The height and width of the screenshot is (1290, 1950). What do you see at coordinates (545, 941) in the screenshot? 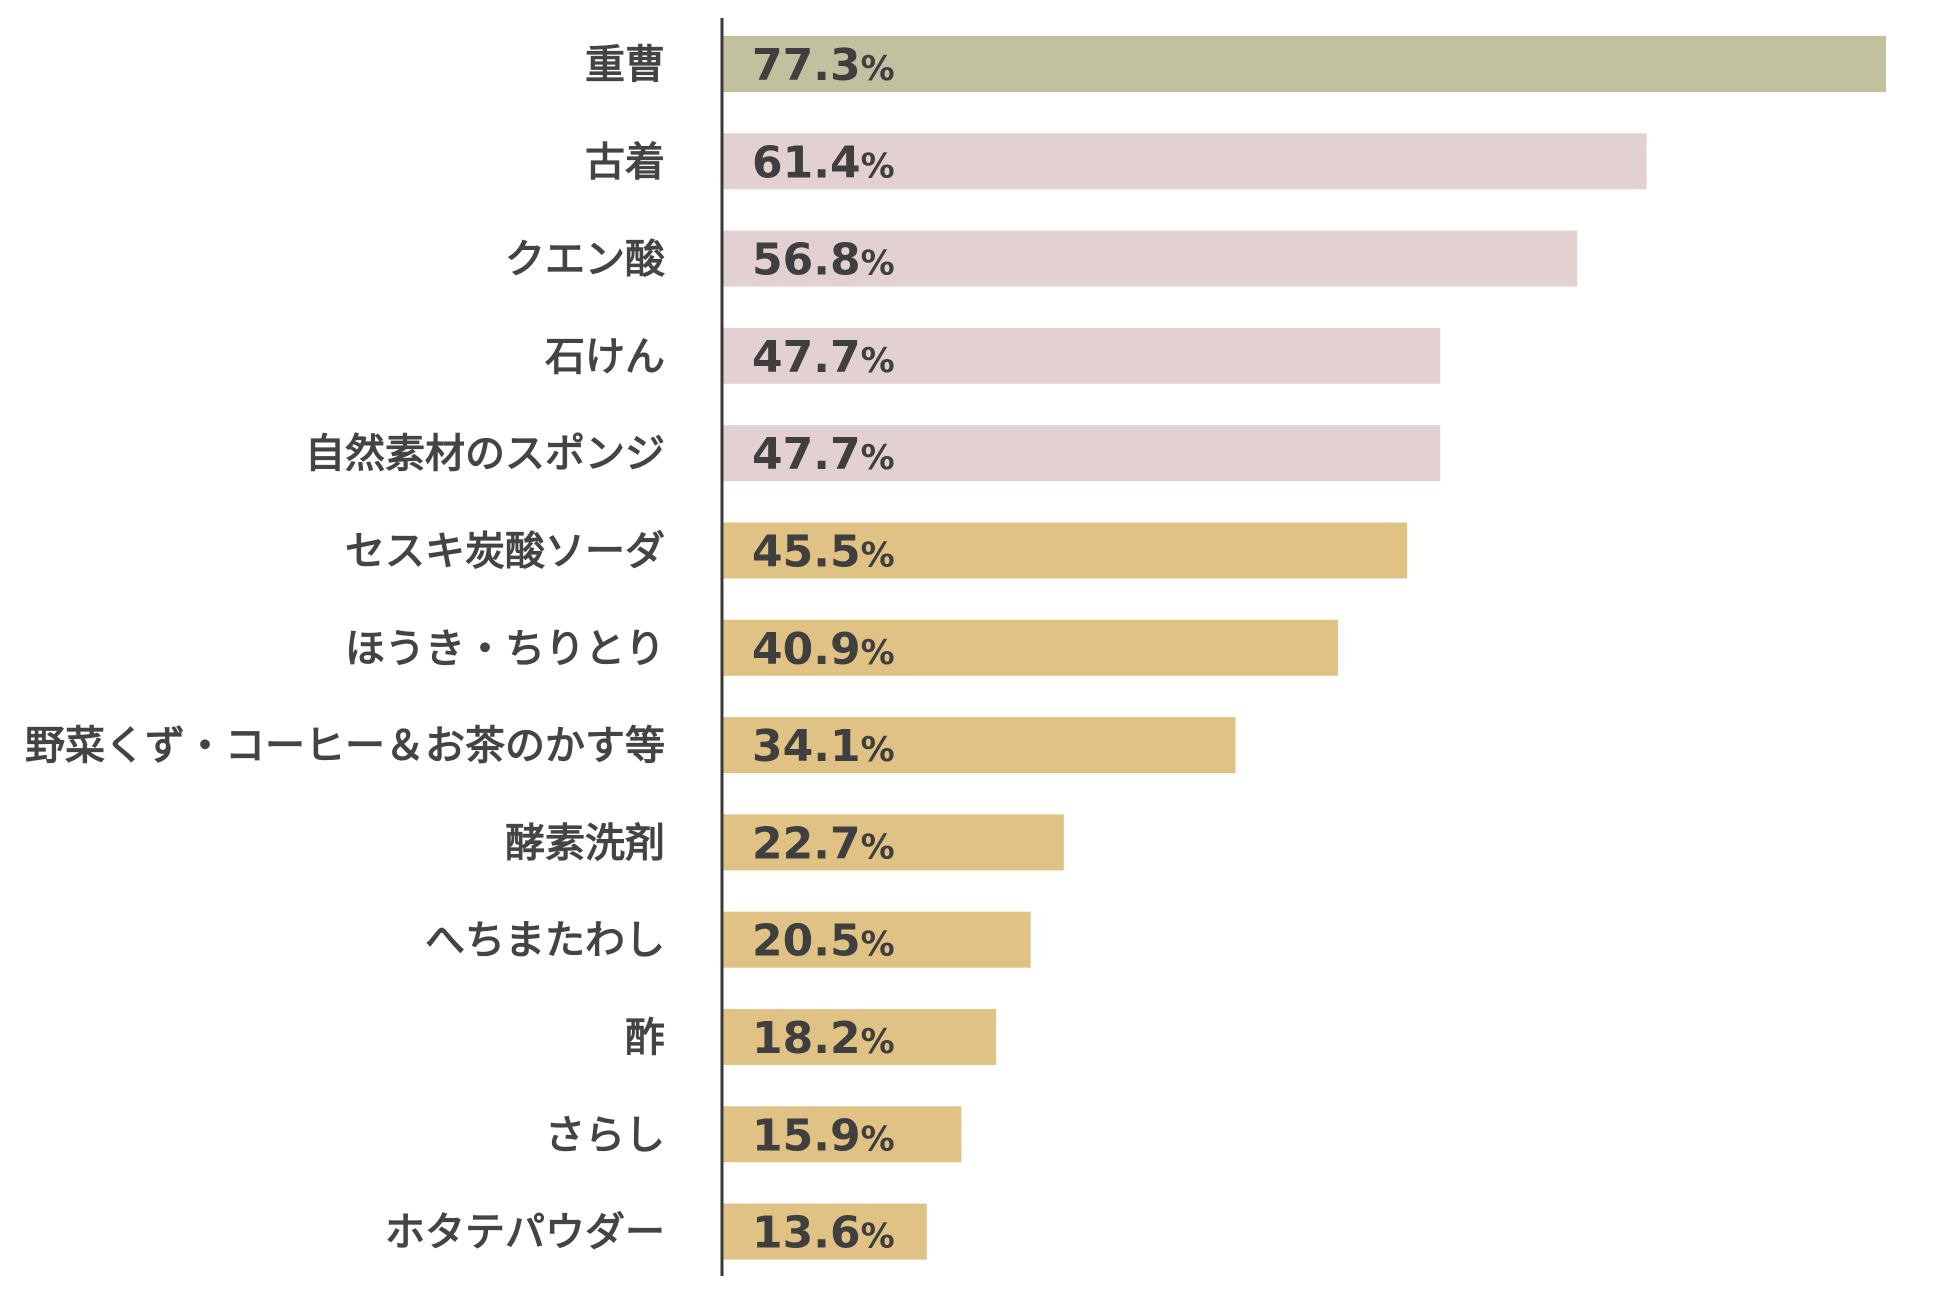
I see `category-label: へちまたわし` at bounding box center [545, 941].